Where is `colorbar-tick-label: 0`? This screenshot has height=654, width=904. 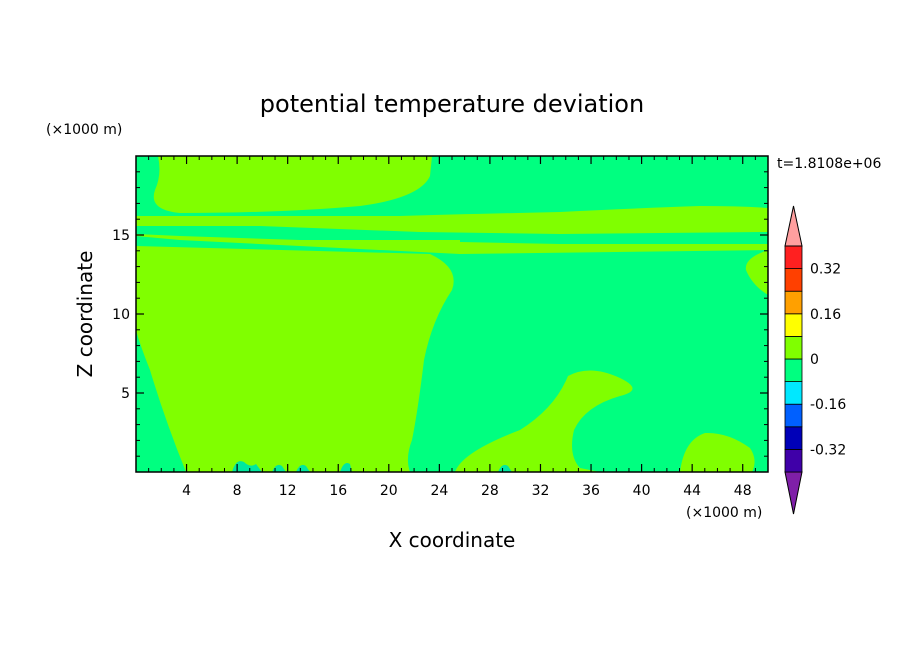
colorbar-tick-label: 0 is located at coordinates (814, 360).